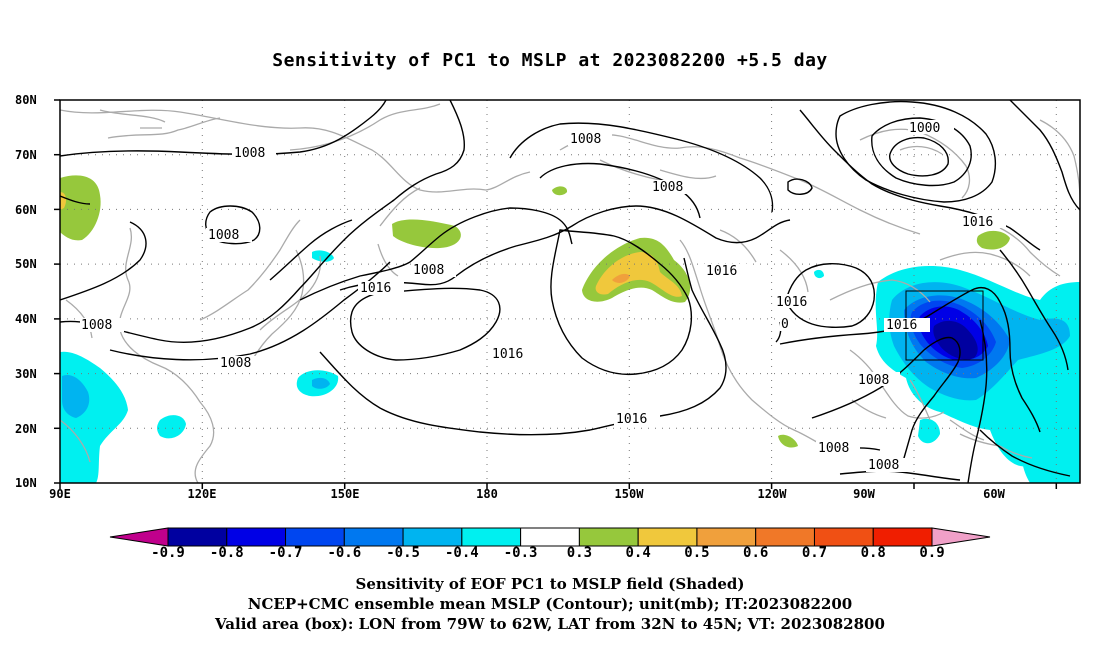  Describe the element at coordinates (487, 494) in the screenshot. I see `lon-label: 180` at that location.